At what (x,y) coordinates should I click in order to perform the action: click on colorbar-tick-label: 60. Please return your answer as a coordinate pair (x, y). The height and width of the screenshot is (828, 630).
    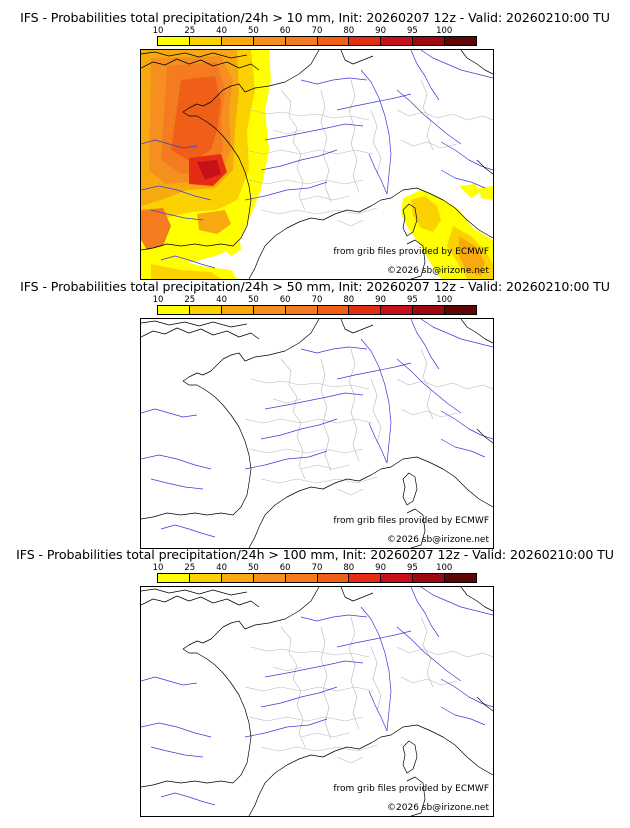
    Looking at the image, I should click on (285, 300).